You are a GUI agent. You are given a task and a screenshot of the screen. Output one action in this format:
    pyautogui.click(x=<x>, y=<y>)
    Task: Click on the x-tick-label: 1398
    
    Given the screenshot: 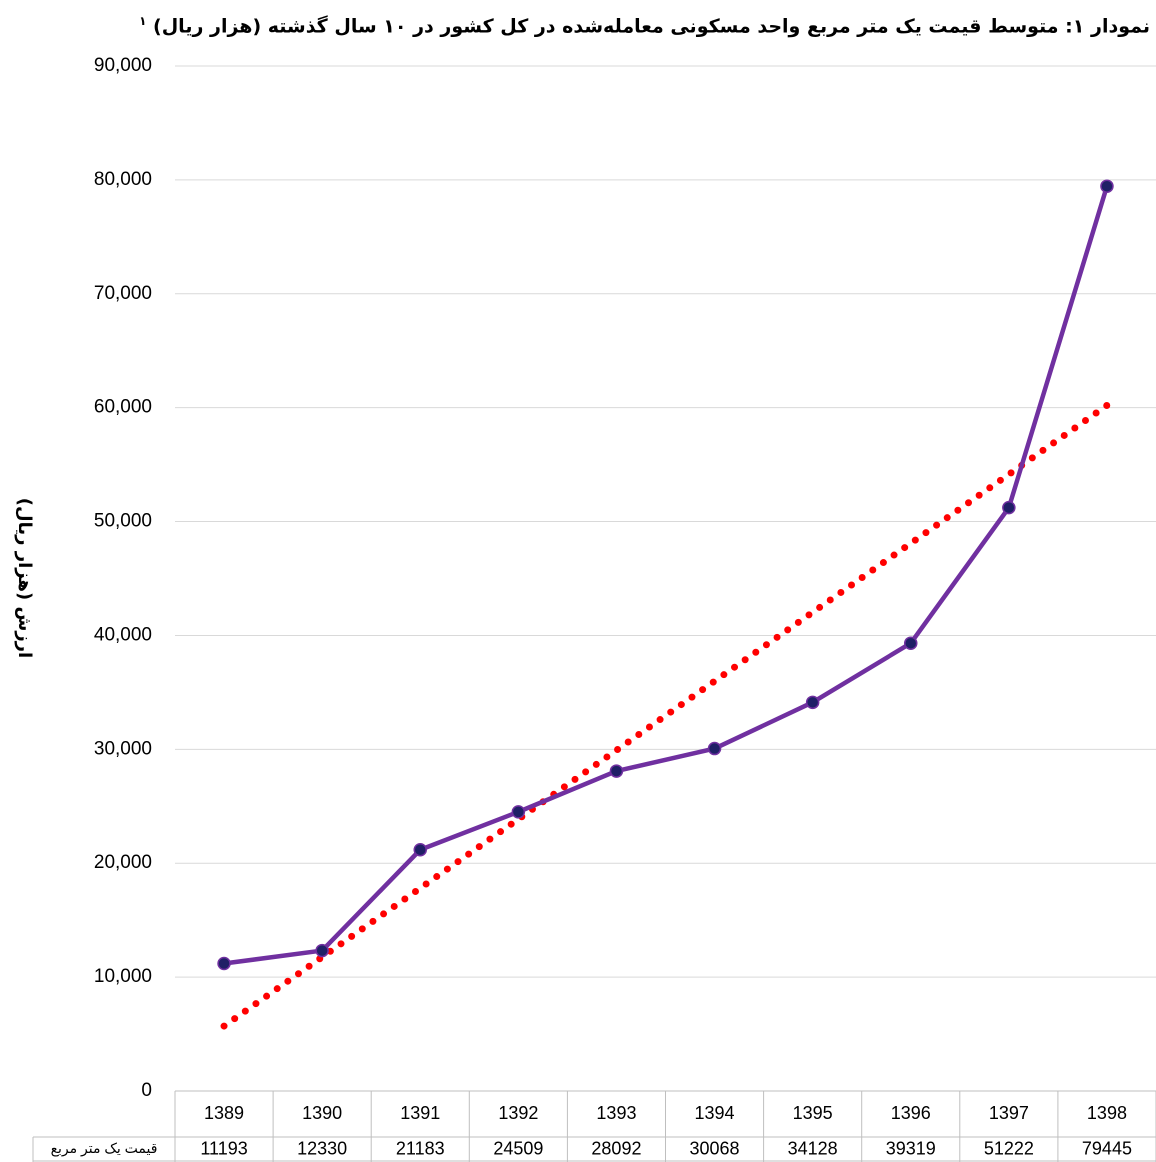 What is the action you would take?
    pyautogui.click(x=1107, y=1113)
    